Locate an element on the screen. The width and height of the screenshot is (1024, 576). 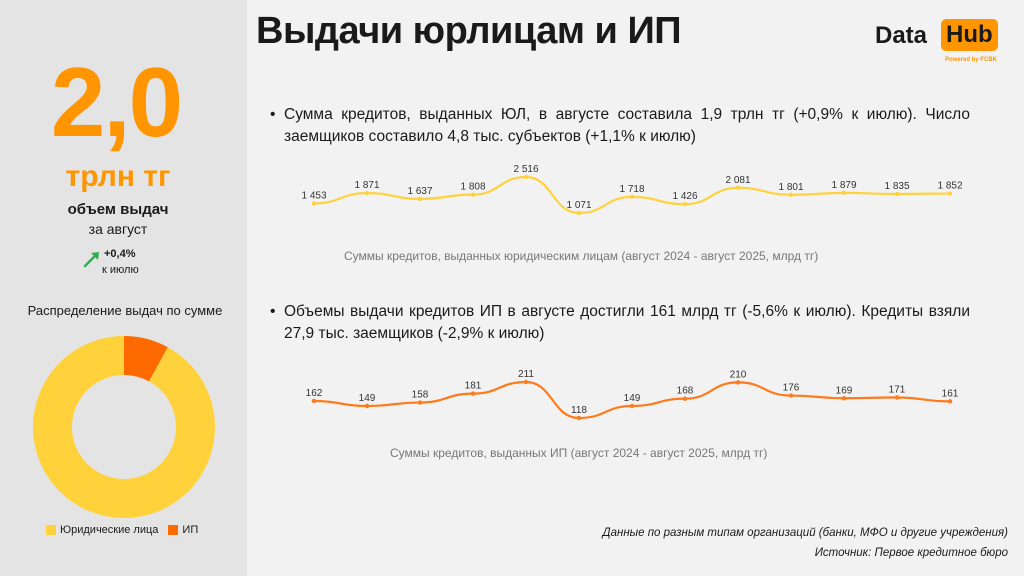
legend-swatch-legal is located at coordinates (51, 530).